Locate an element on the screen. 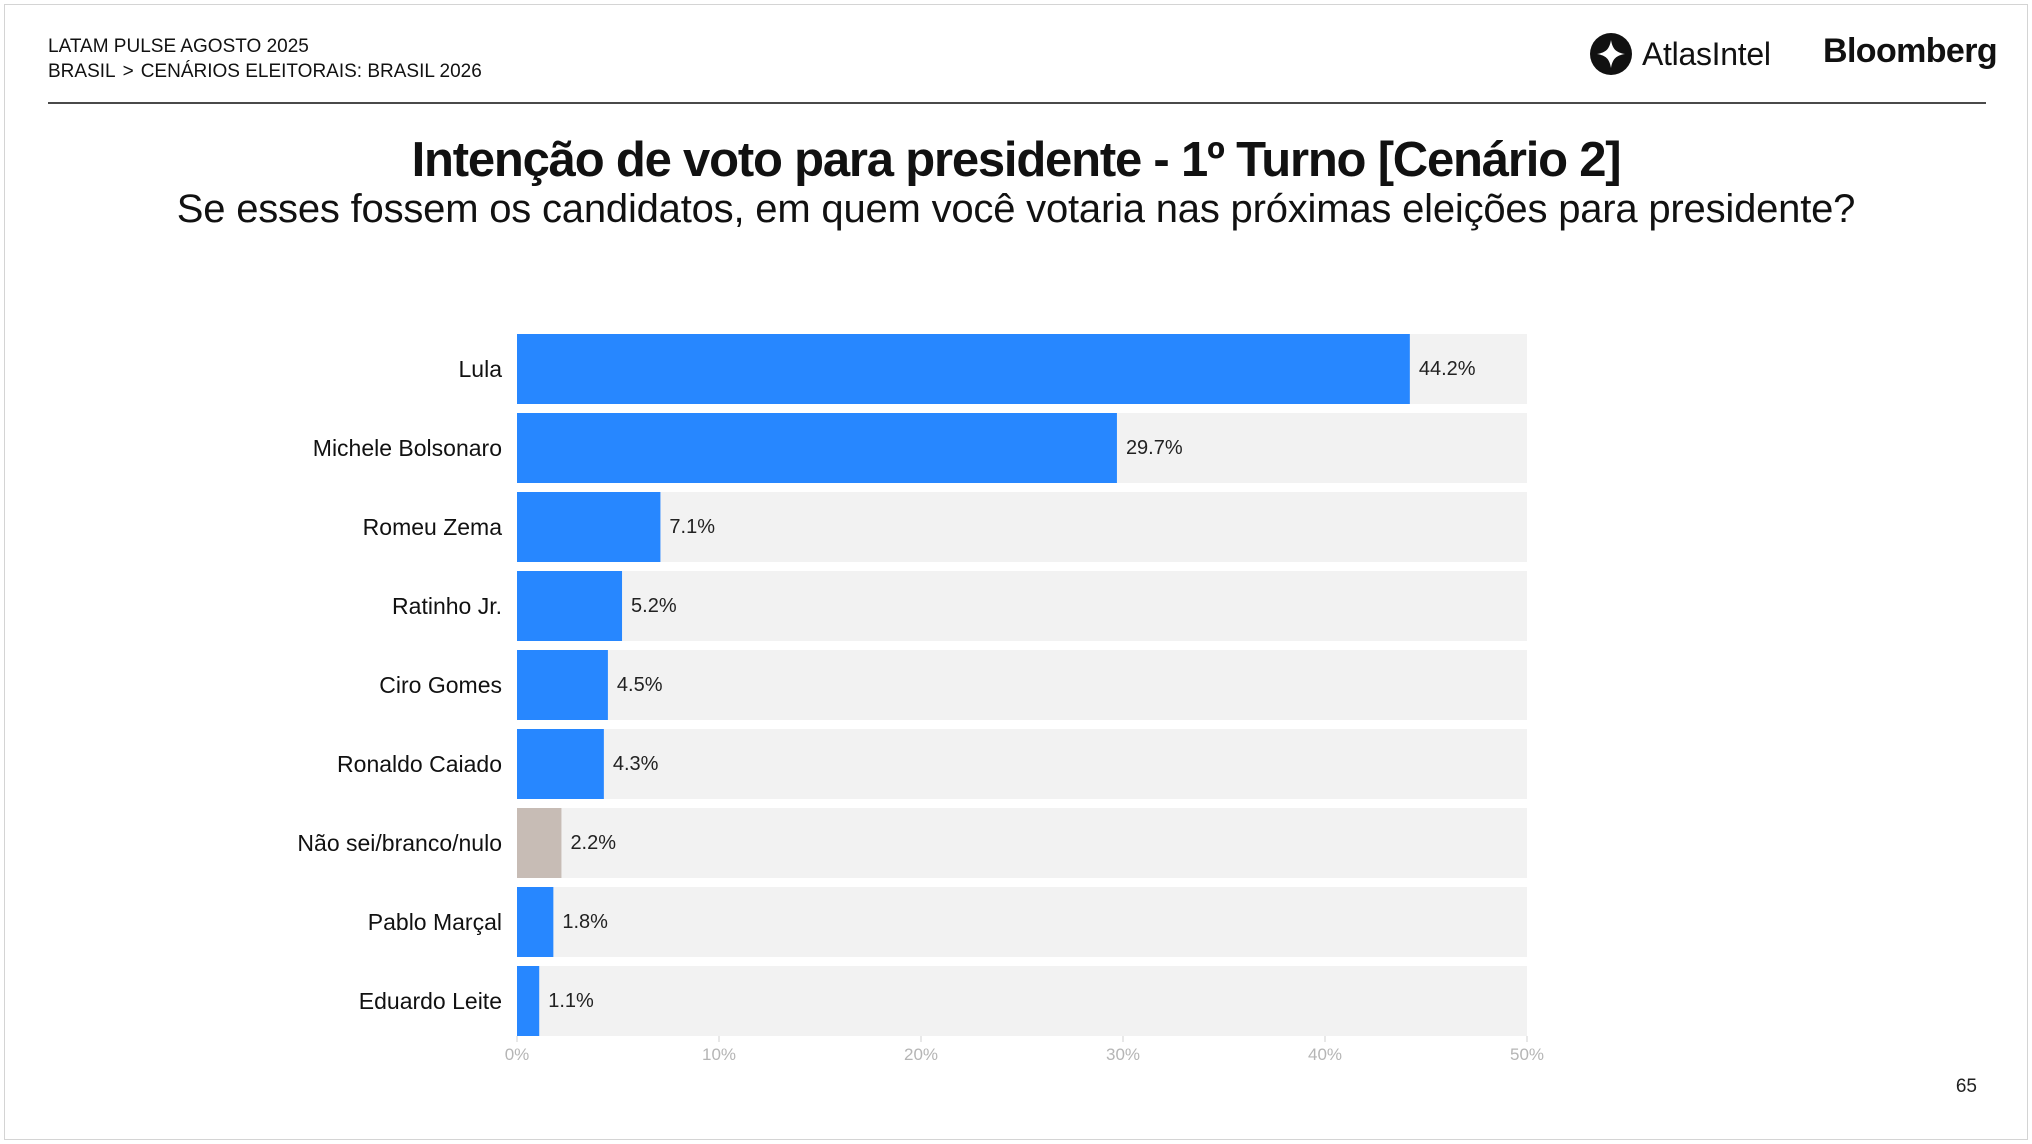 The height and width of the screenshot is (1144, 2032). bar-track-pablo-marcal is located at coordinates (1022, 922).